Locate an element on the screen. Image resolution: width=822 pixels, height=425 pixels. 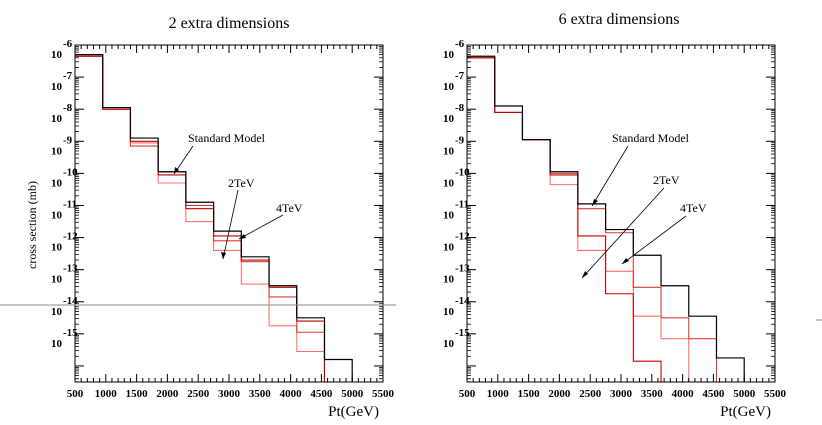
chart-title: 6 extra dimensions is located at coordinates (619, 19).